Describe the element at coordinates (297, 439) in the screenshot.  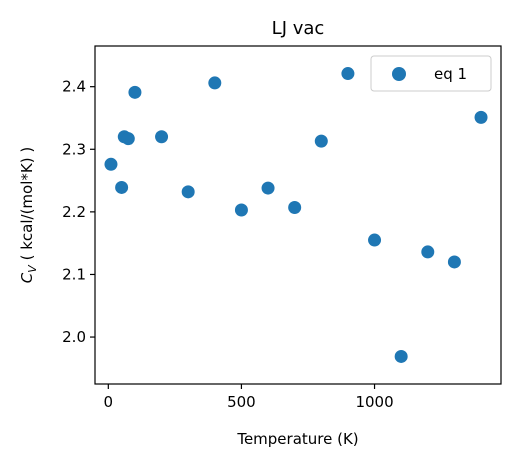
I see `x-axis-label: Temperature (K)` at that location.